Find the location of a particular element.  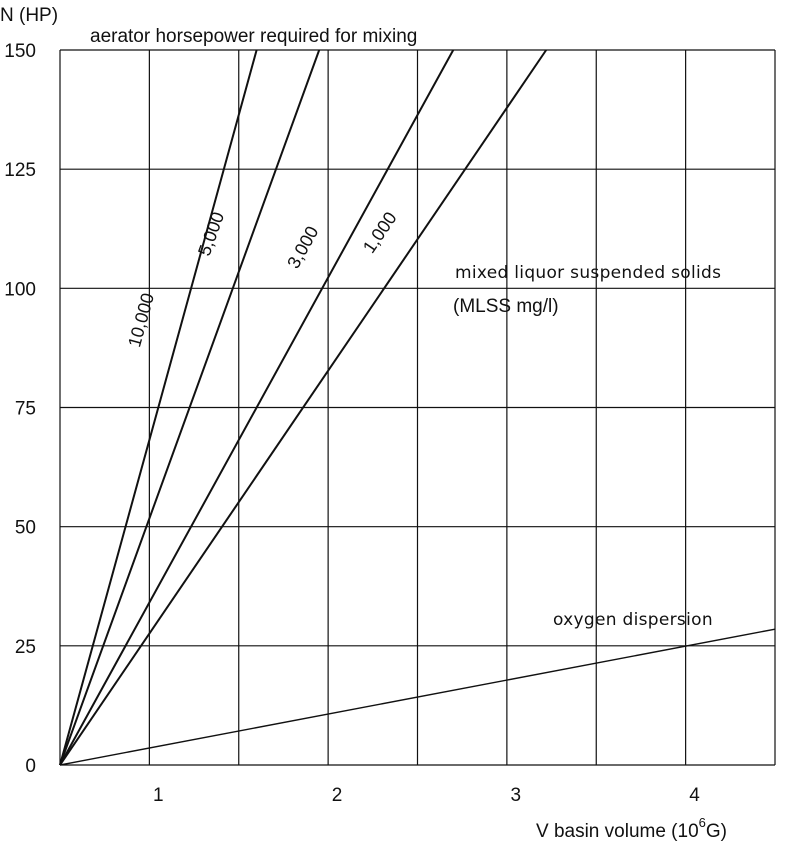

y-tick-label: 25 is located at coordinates (25, 647).